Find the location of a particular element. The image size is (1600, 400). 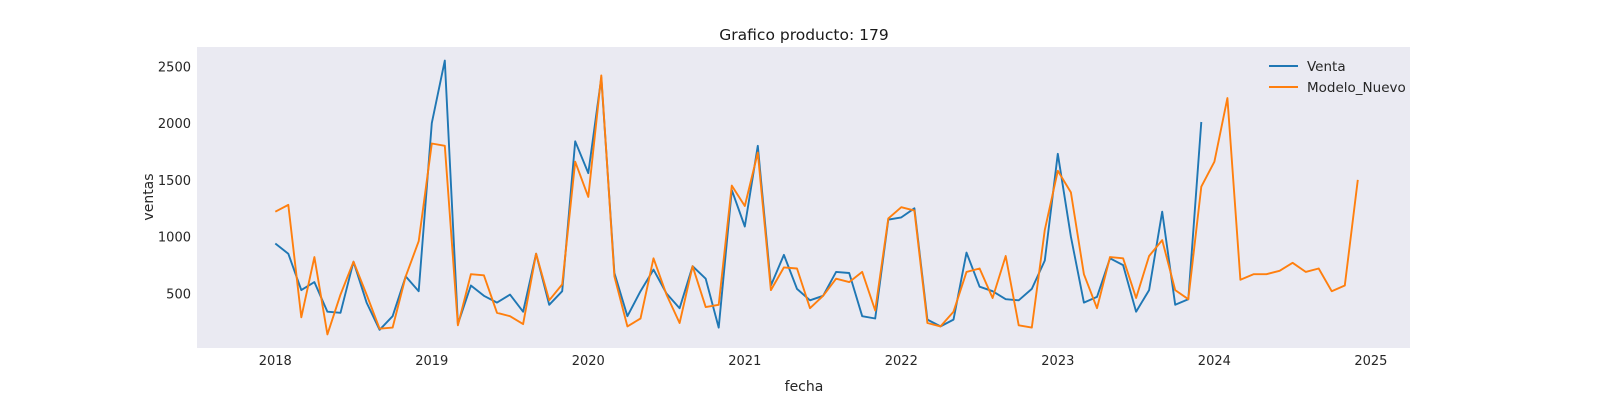

x-tick-label: 2025 is located at coordinates (1370, 361).